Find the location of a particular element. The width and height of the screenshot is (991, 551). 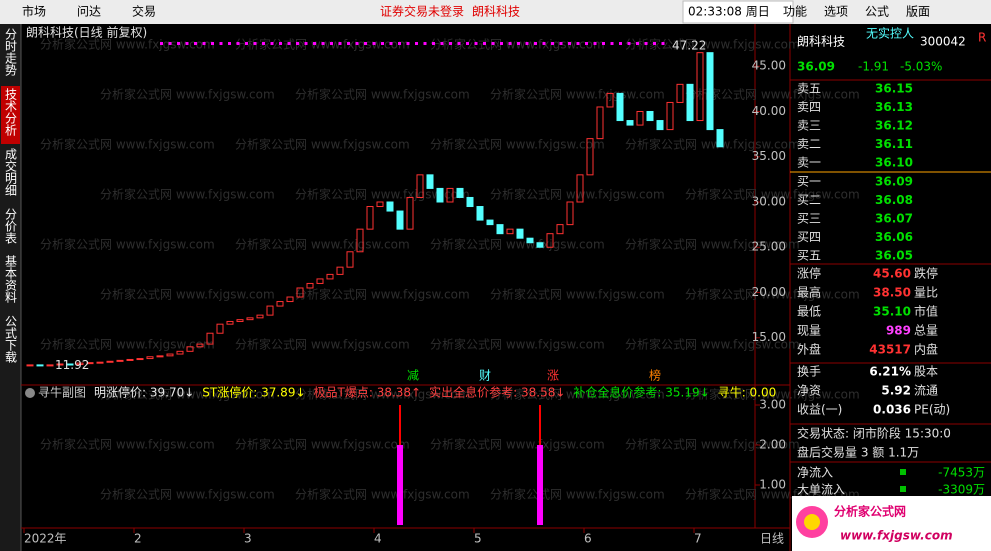

quote-price: 36.09 is located at coordinates (816, 67).